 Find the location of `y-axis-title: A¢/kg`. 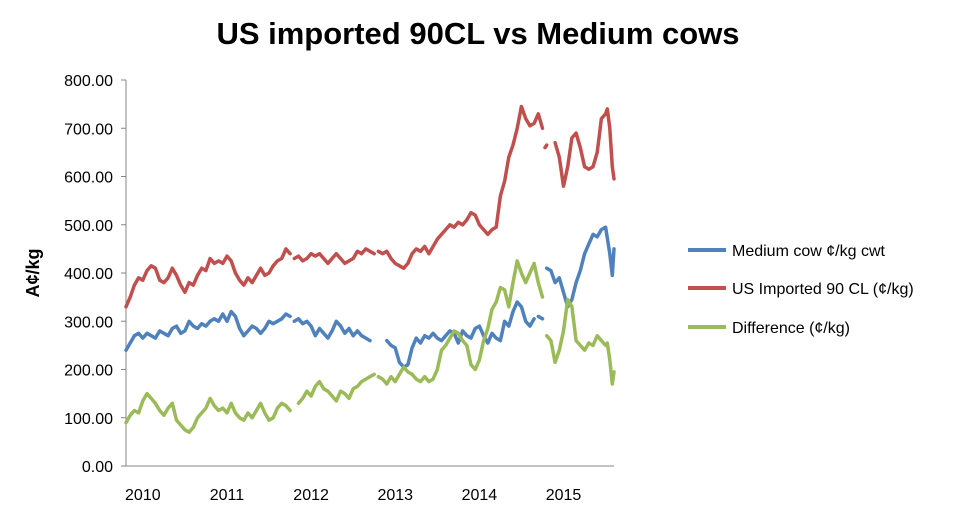

y-axis-title: A¢/kg is located at coordinates (33, 272).